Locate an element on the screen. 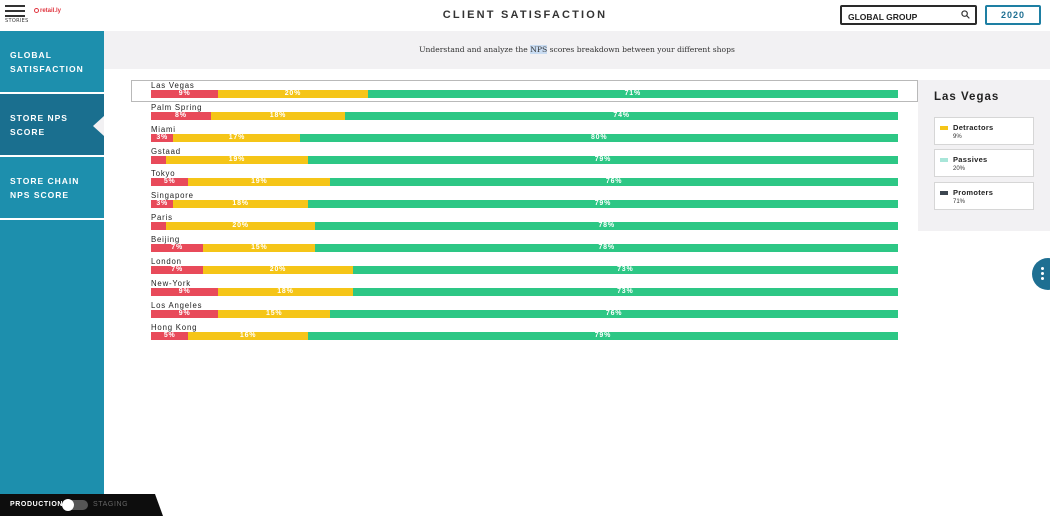 The width and height of the screenshot is (1050, 516). search-input is located at coordinates (903, 17).